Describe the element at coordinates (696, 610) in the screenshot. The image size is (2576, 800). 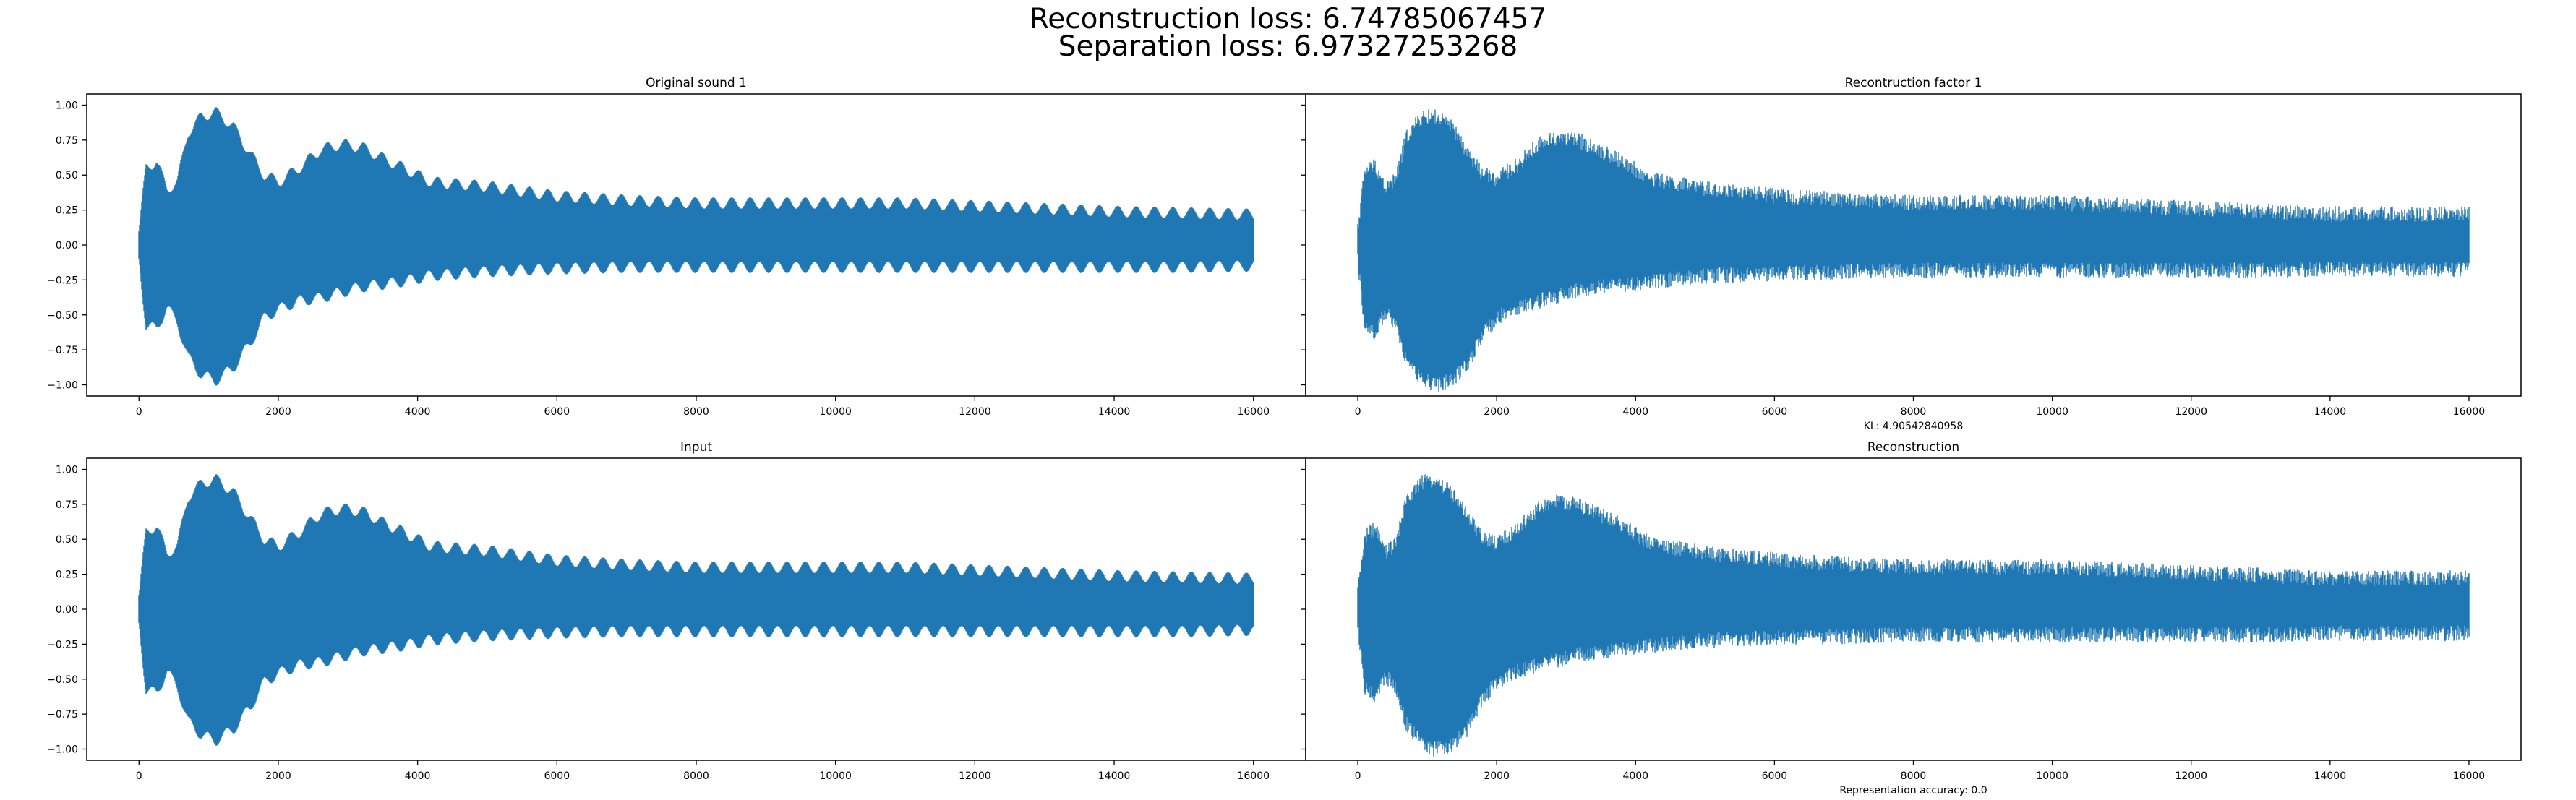
I see `waveform-line` at that location.